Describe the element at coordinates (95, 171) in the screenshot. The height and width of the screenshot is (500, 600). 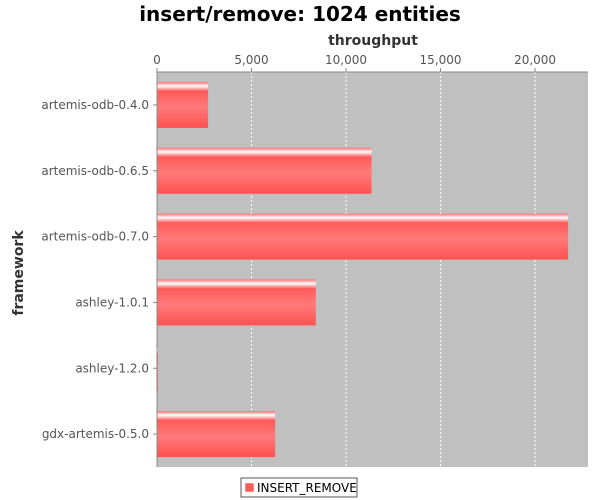
I see `y-tick-label: artemis-odb-0.6.5` at that location.